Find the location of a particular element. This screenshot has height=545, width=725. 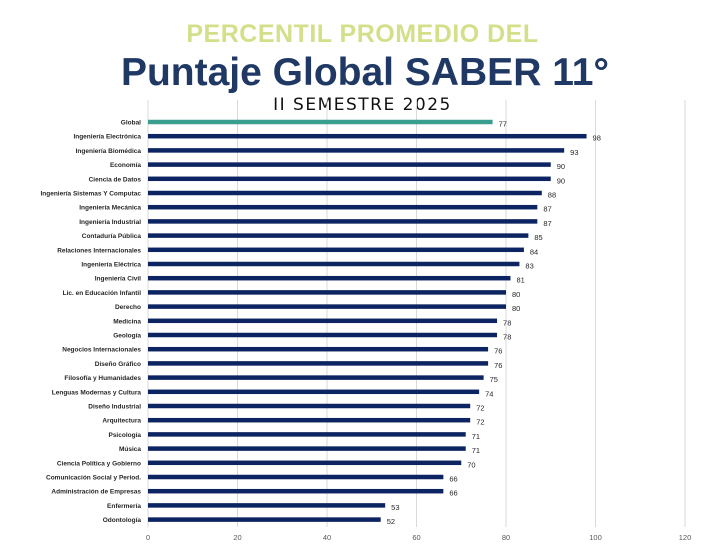

x-tick-label: 120 is located at coordinates (685, 537).